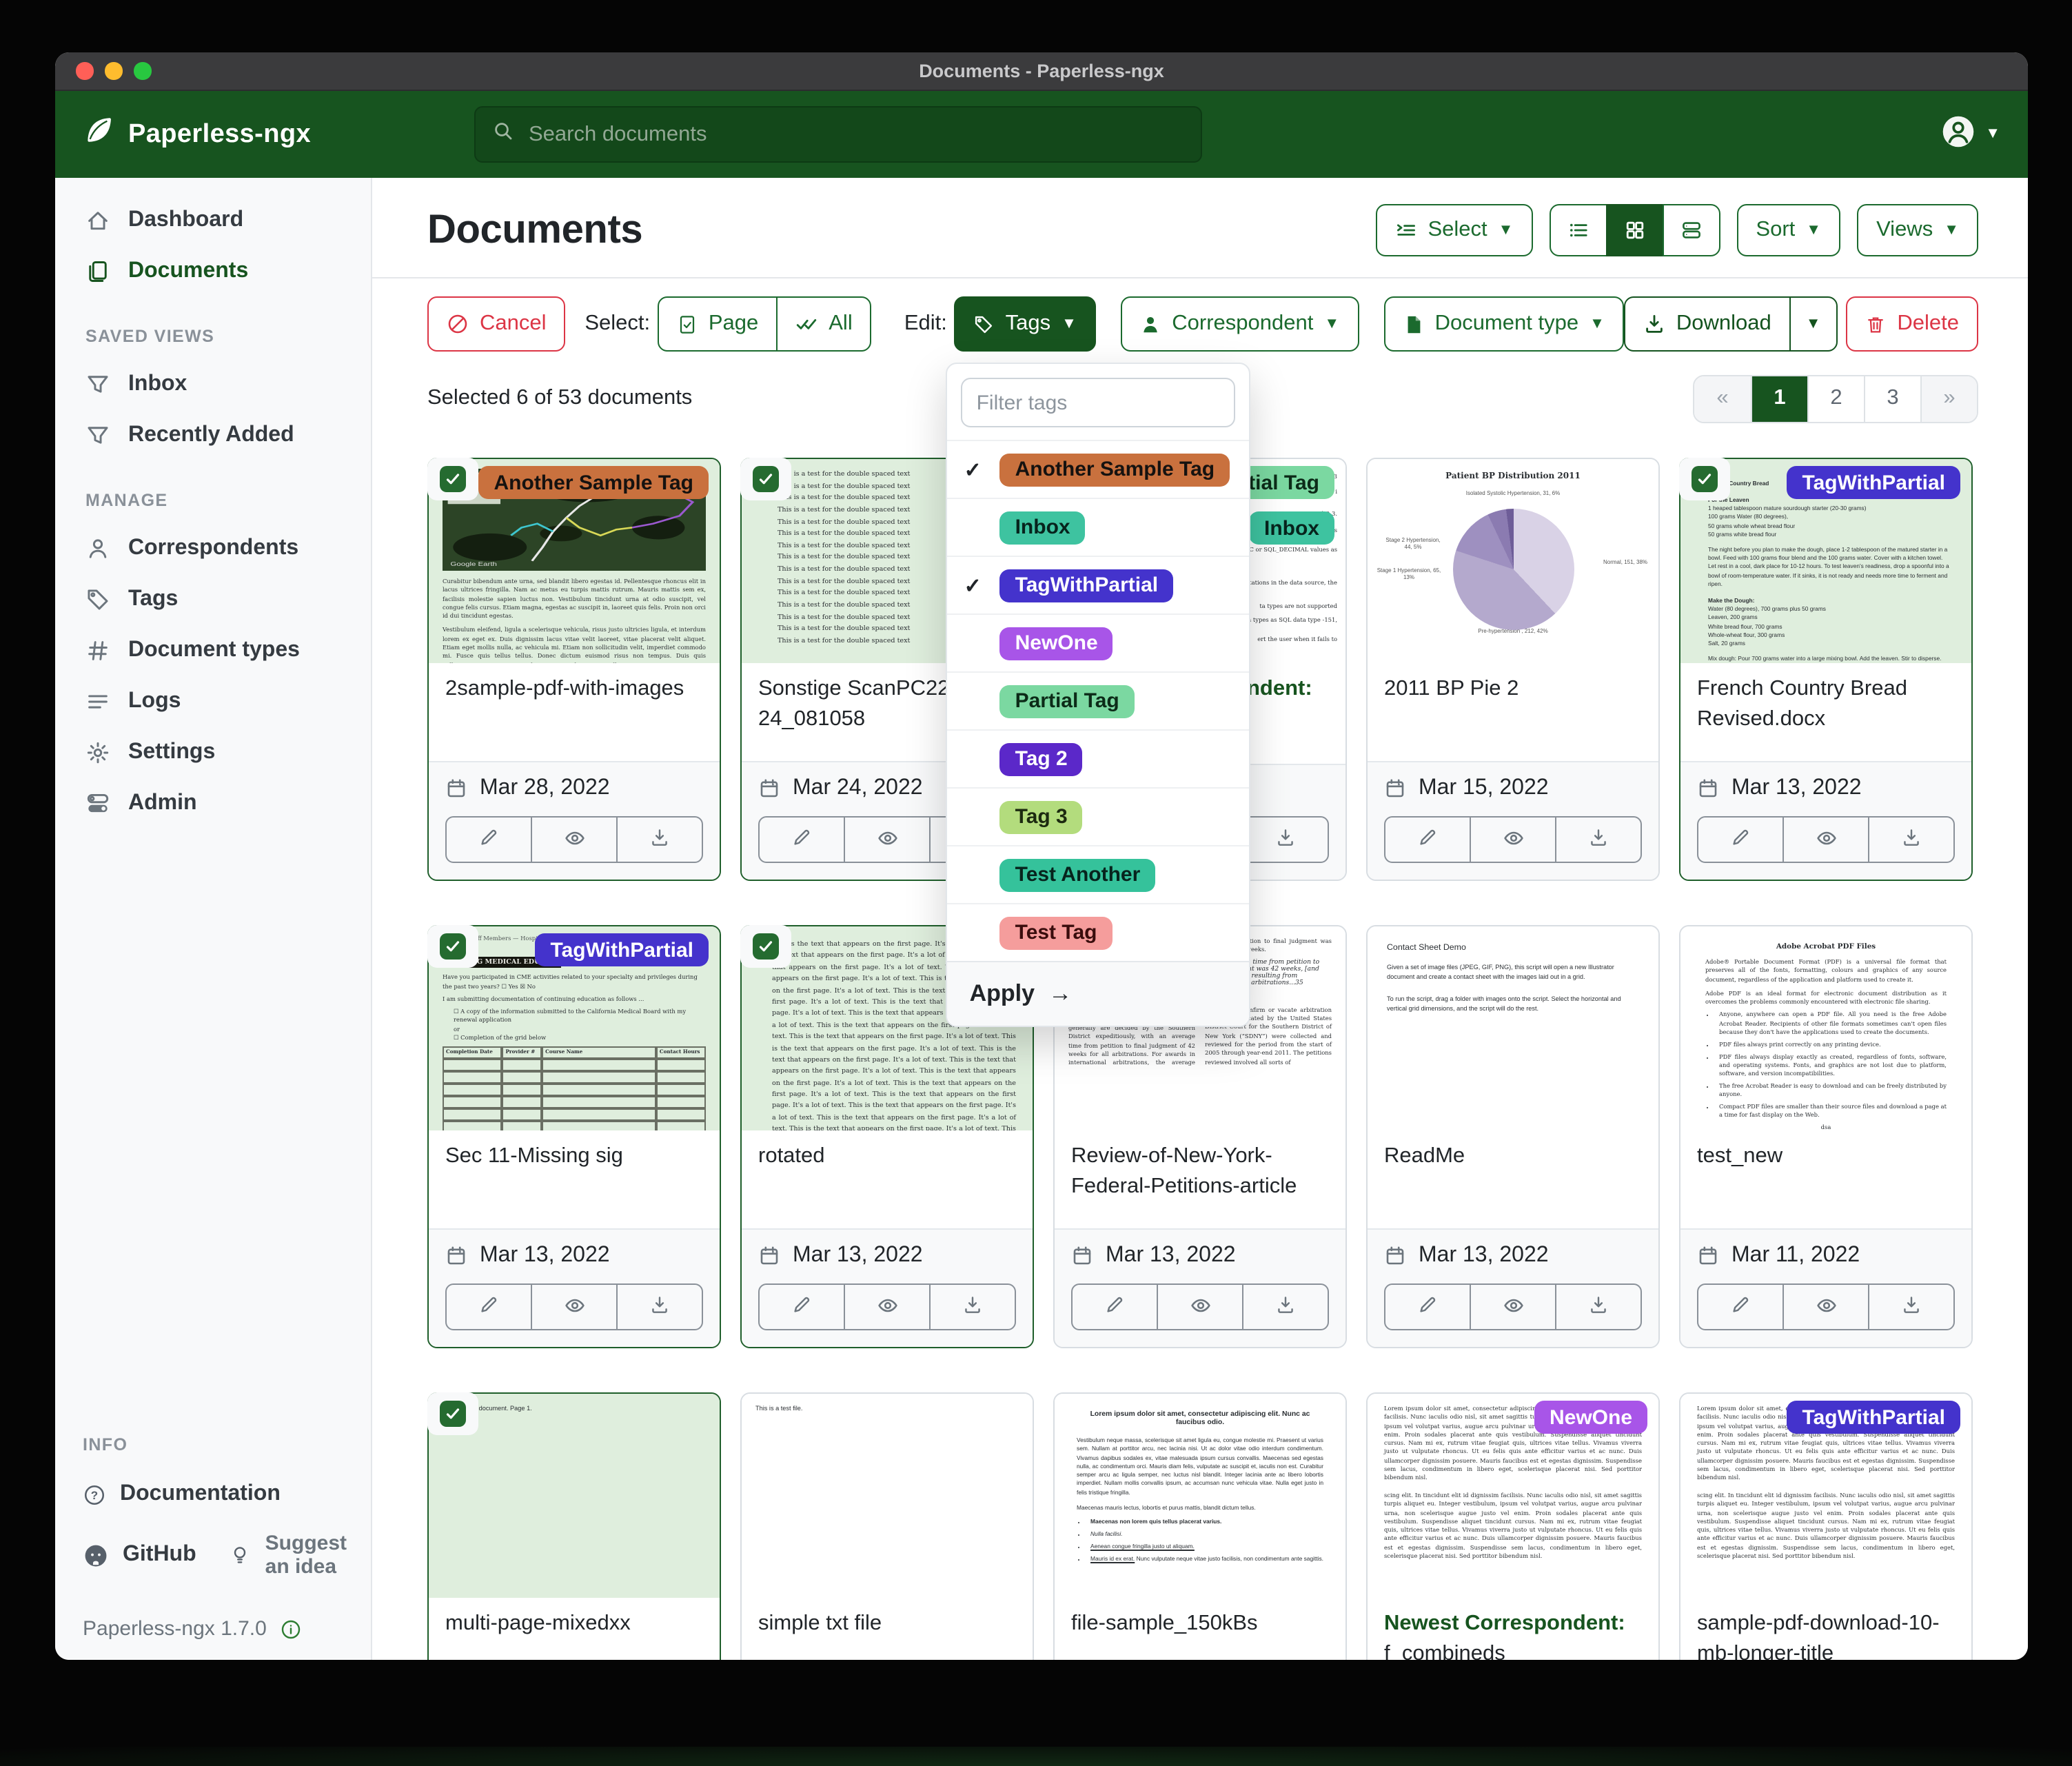 This screenshot has height=1766, width=2072. I want to click on view-grid-button, so click(1634, 230).